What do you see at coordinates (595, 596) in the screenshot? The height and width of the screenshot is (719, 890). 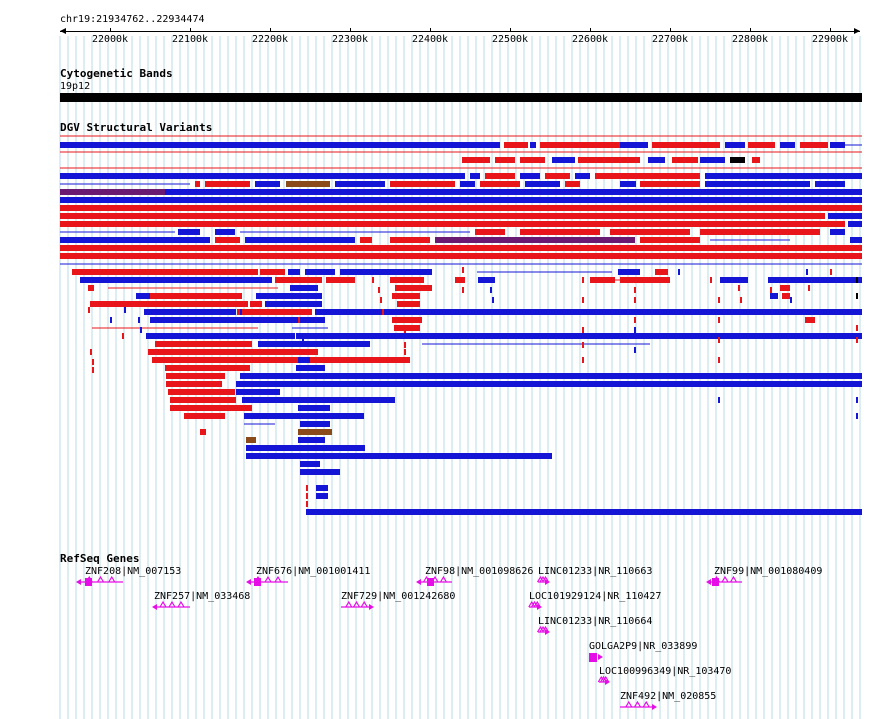 I see `gene-label: LOC101929124|NR_110427` at bounding box center [595, 596].